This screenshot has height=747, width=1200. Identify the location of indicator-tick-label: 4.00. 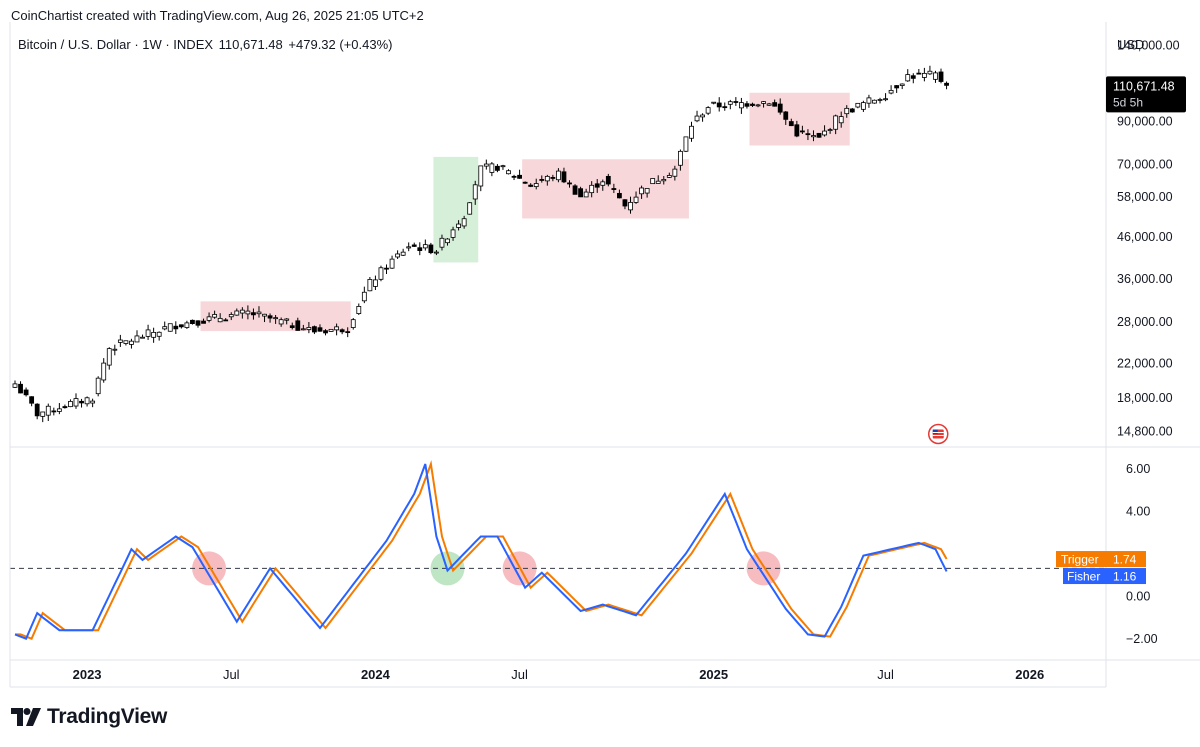
(1138, 511).